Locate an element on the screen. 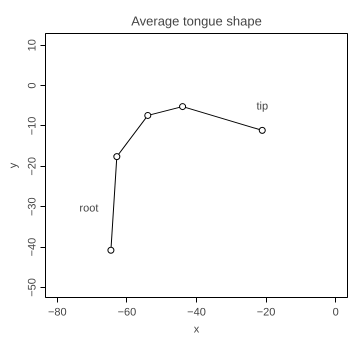 Image resolution: width=351 pixels, height=351 pixels. x-tick-label: −60 is located at coordinates (127, 312).